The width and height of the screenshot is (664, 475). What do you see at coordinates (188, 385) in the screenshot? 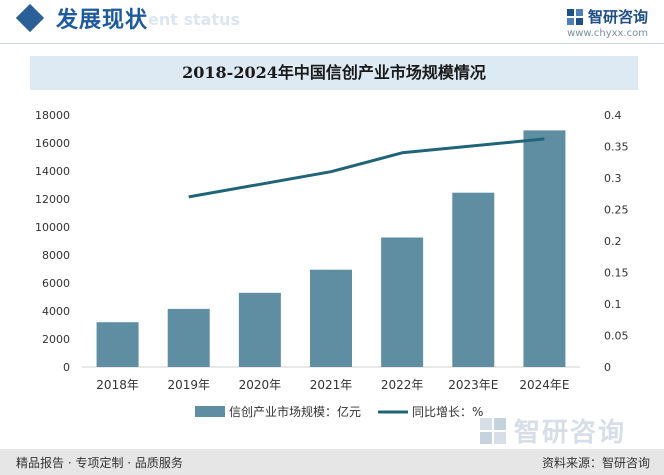
I see `x-tick-label: 2019年` at bounding box center [188, 385].